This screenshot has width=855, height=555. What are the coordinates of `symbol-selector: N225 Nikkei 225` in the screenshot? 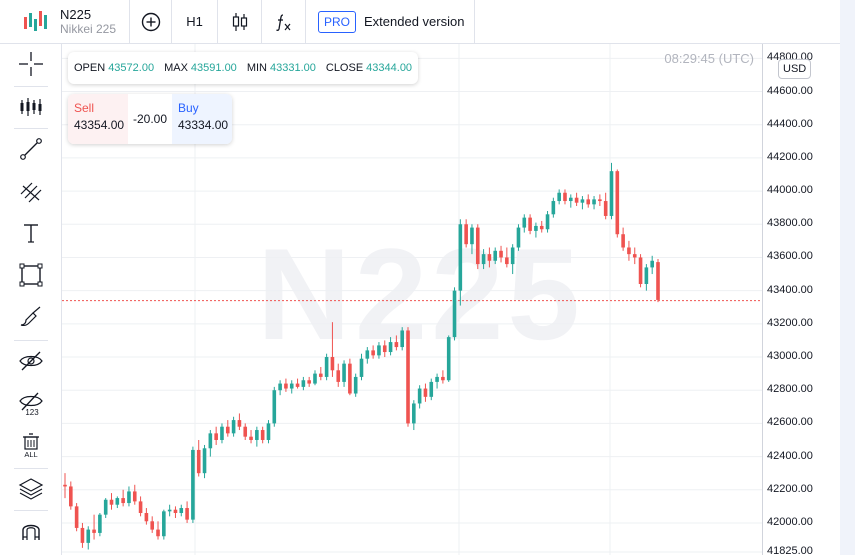 It's located at (65, 21).